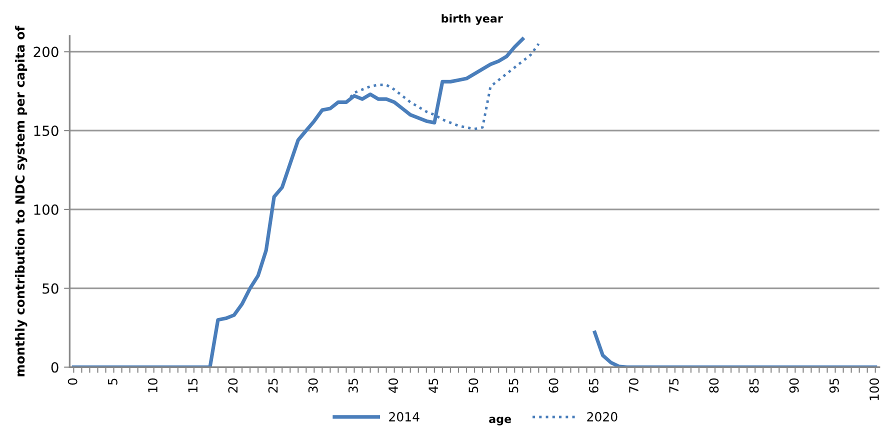 The width and height of the screenshot is (882, 433). What do you see at coordinates (21, 201) in the screenshot?
I see `y-axis-title: monthly contribution to NDC system per capita of` at bounding box center [21, 201].